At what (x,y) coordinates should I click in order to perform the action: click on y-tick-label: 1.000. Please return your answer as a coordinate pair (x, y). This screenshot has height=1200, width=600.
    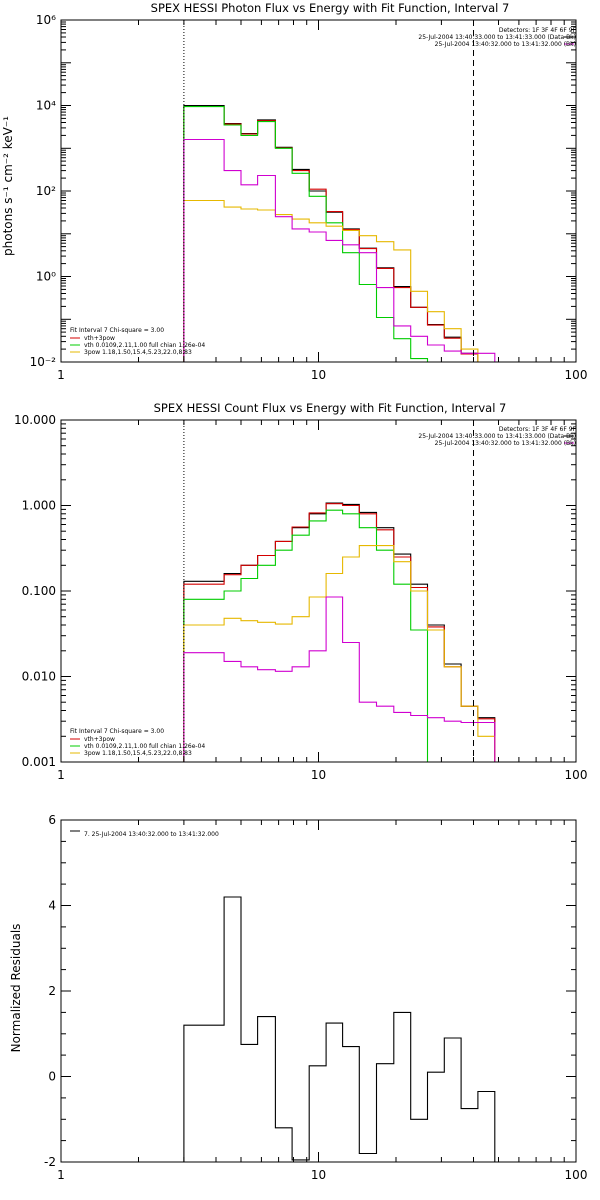
    Looking at the image, I should click on (39, 506).